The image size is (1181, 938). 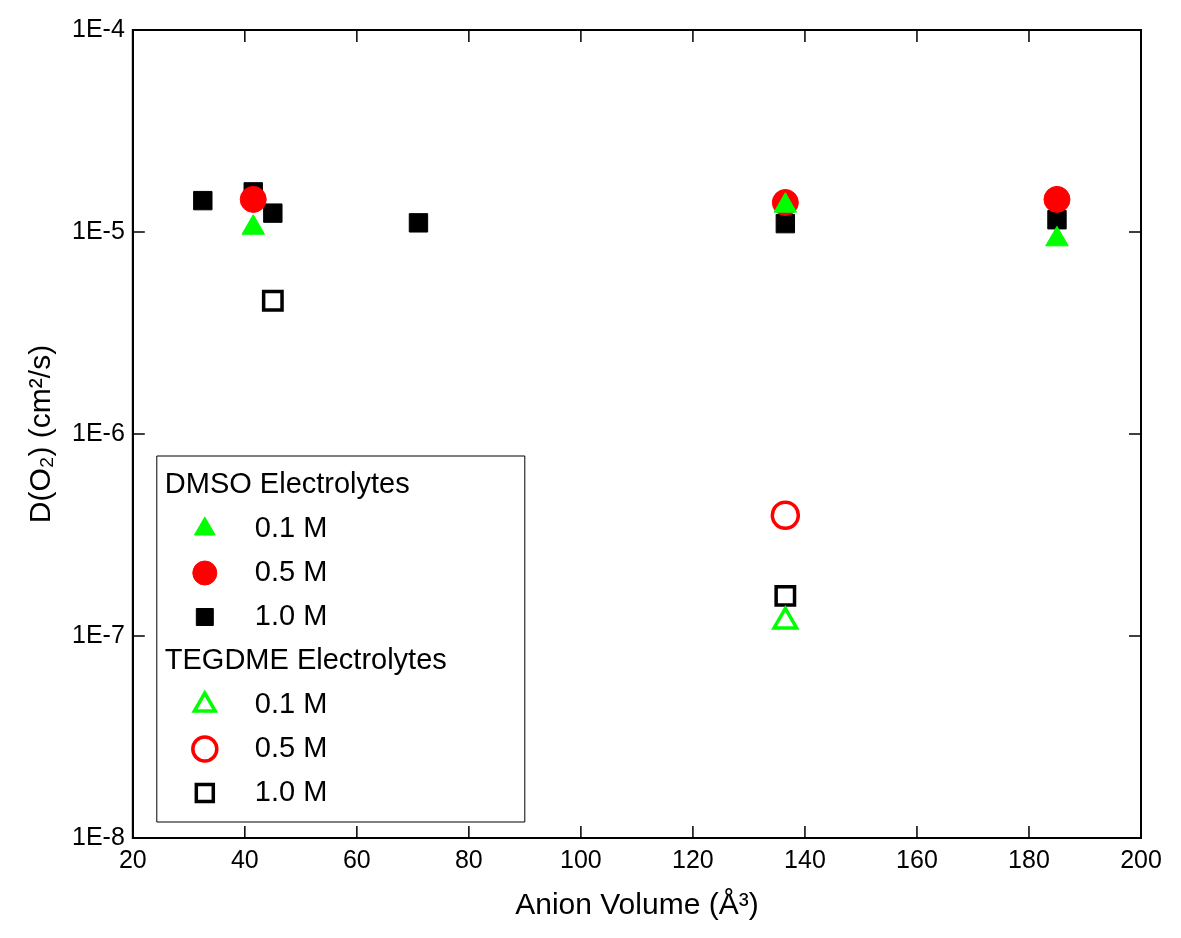 What do you see at coordinates (1141, 858) in the screenshot?
I see `x-tick-label: 200` at bounding box center [1141, 858].